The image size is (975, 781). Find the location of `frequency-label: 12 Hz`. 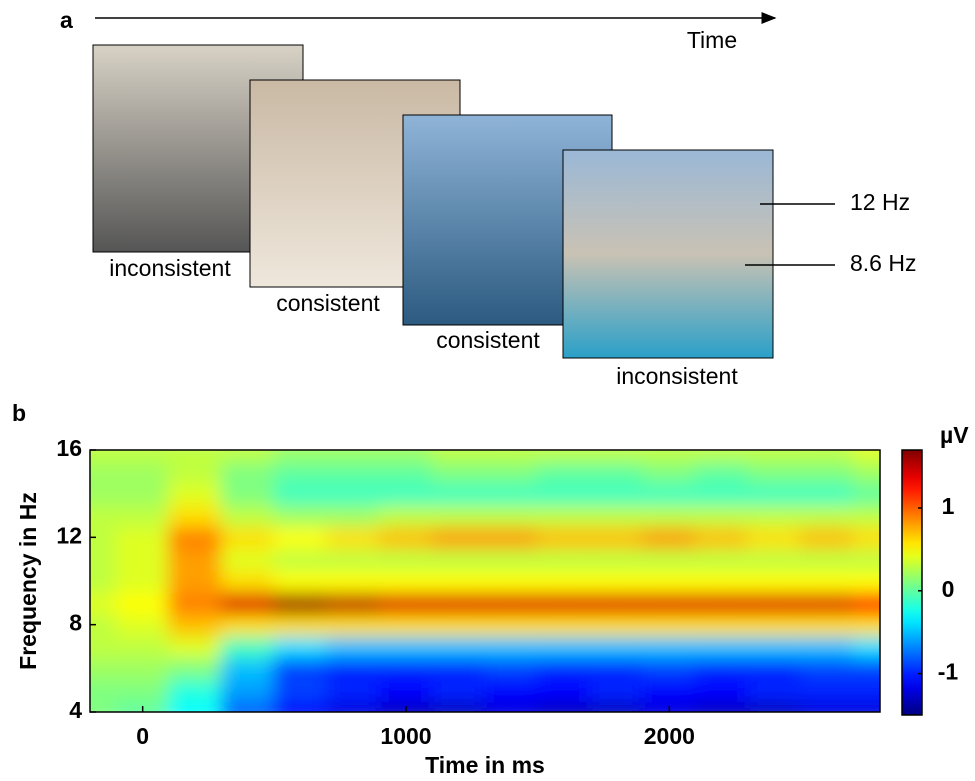

frequency-label: 12 Hz is located at coordinates (880, 202).